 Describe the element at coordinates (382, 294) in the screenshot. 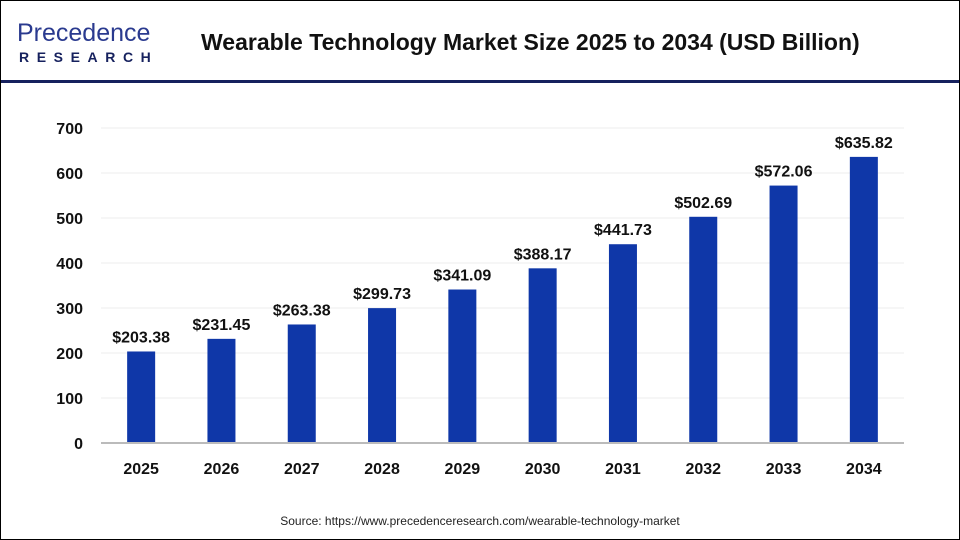

I see `data-label-2028: $299.73` at that location.